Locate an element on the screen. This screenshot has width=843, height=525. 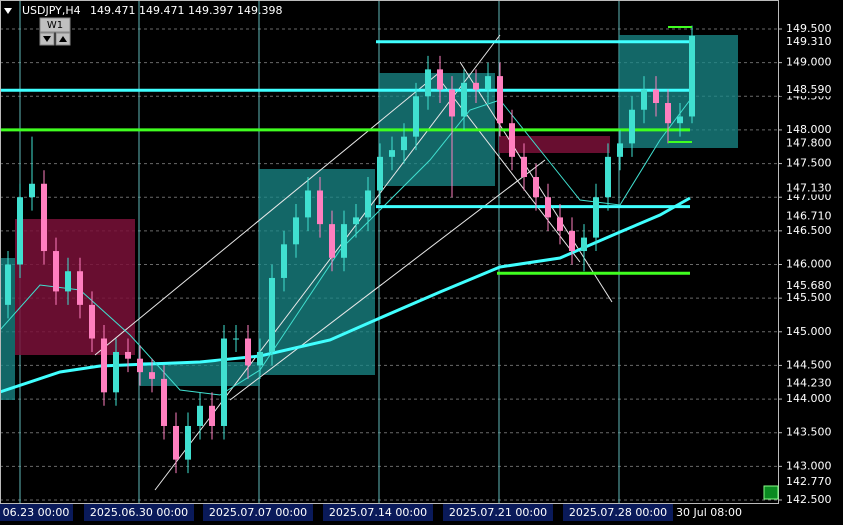
symbol: USDJPY,H4 is located at coordinates (51, 10).